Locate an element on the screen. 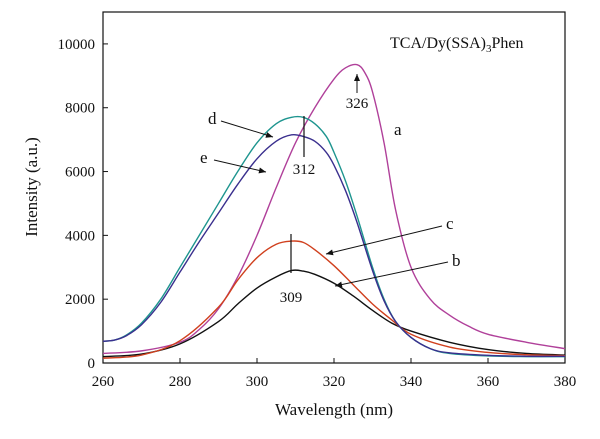  series-d-leader is located at coordinates (247, 129).